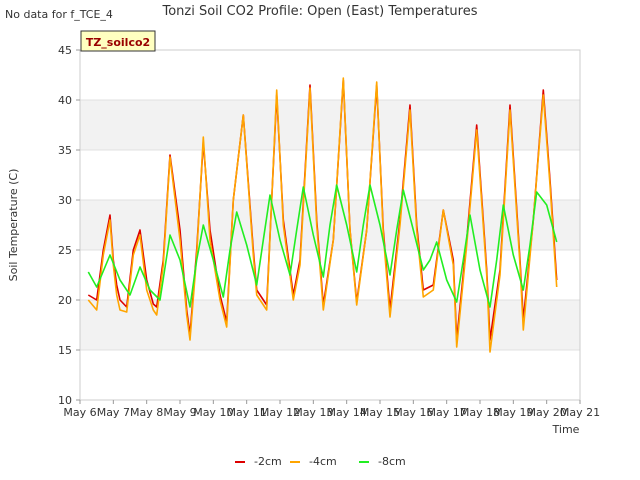 The height and width of the screenshot is (480, 640). I want to click on legend-label: -8cm, so click(392, 461).